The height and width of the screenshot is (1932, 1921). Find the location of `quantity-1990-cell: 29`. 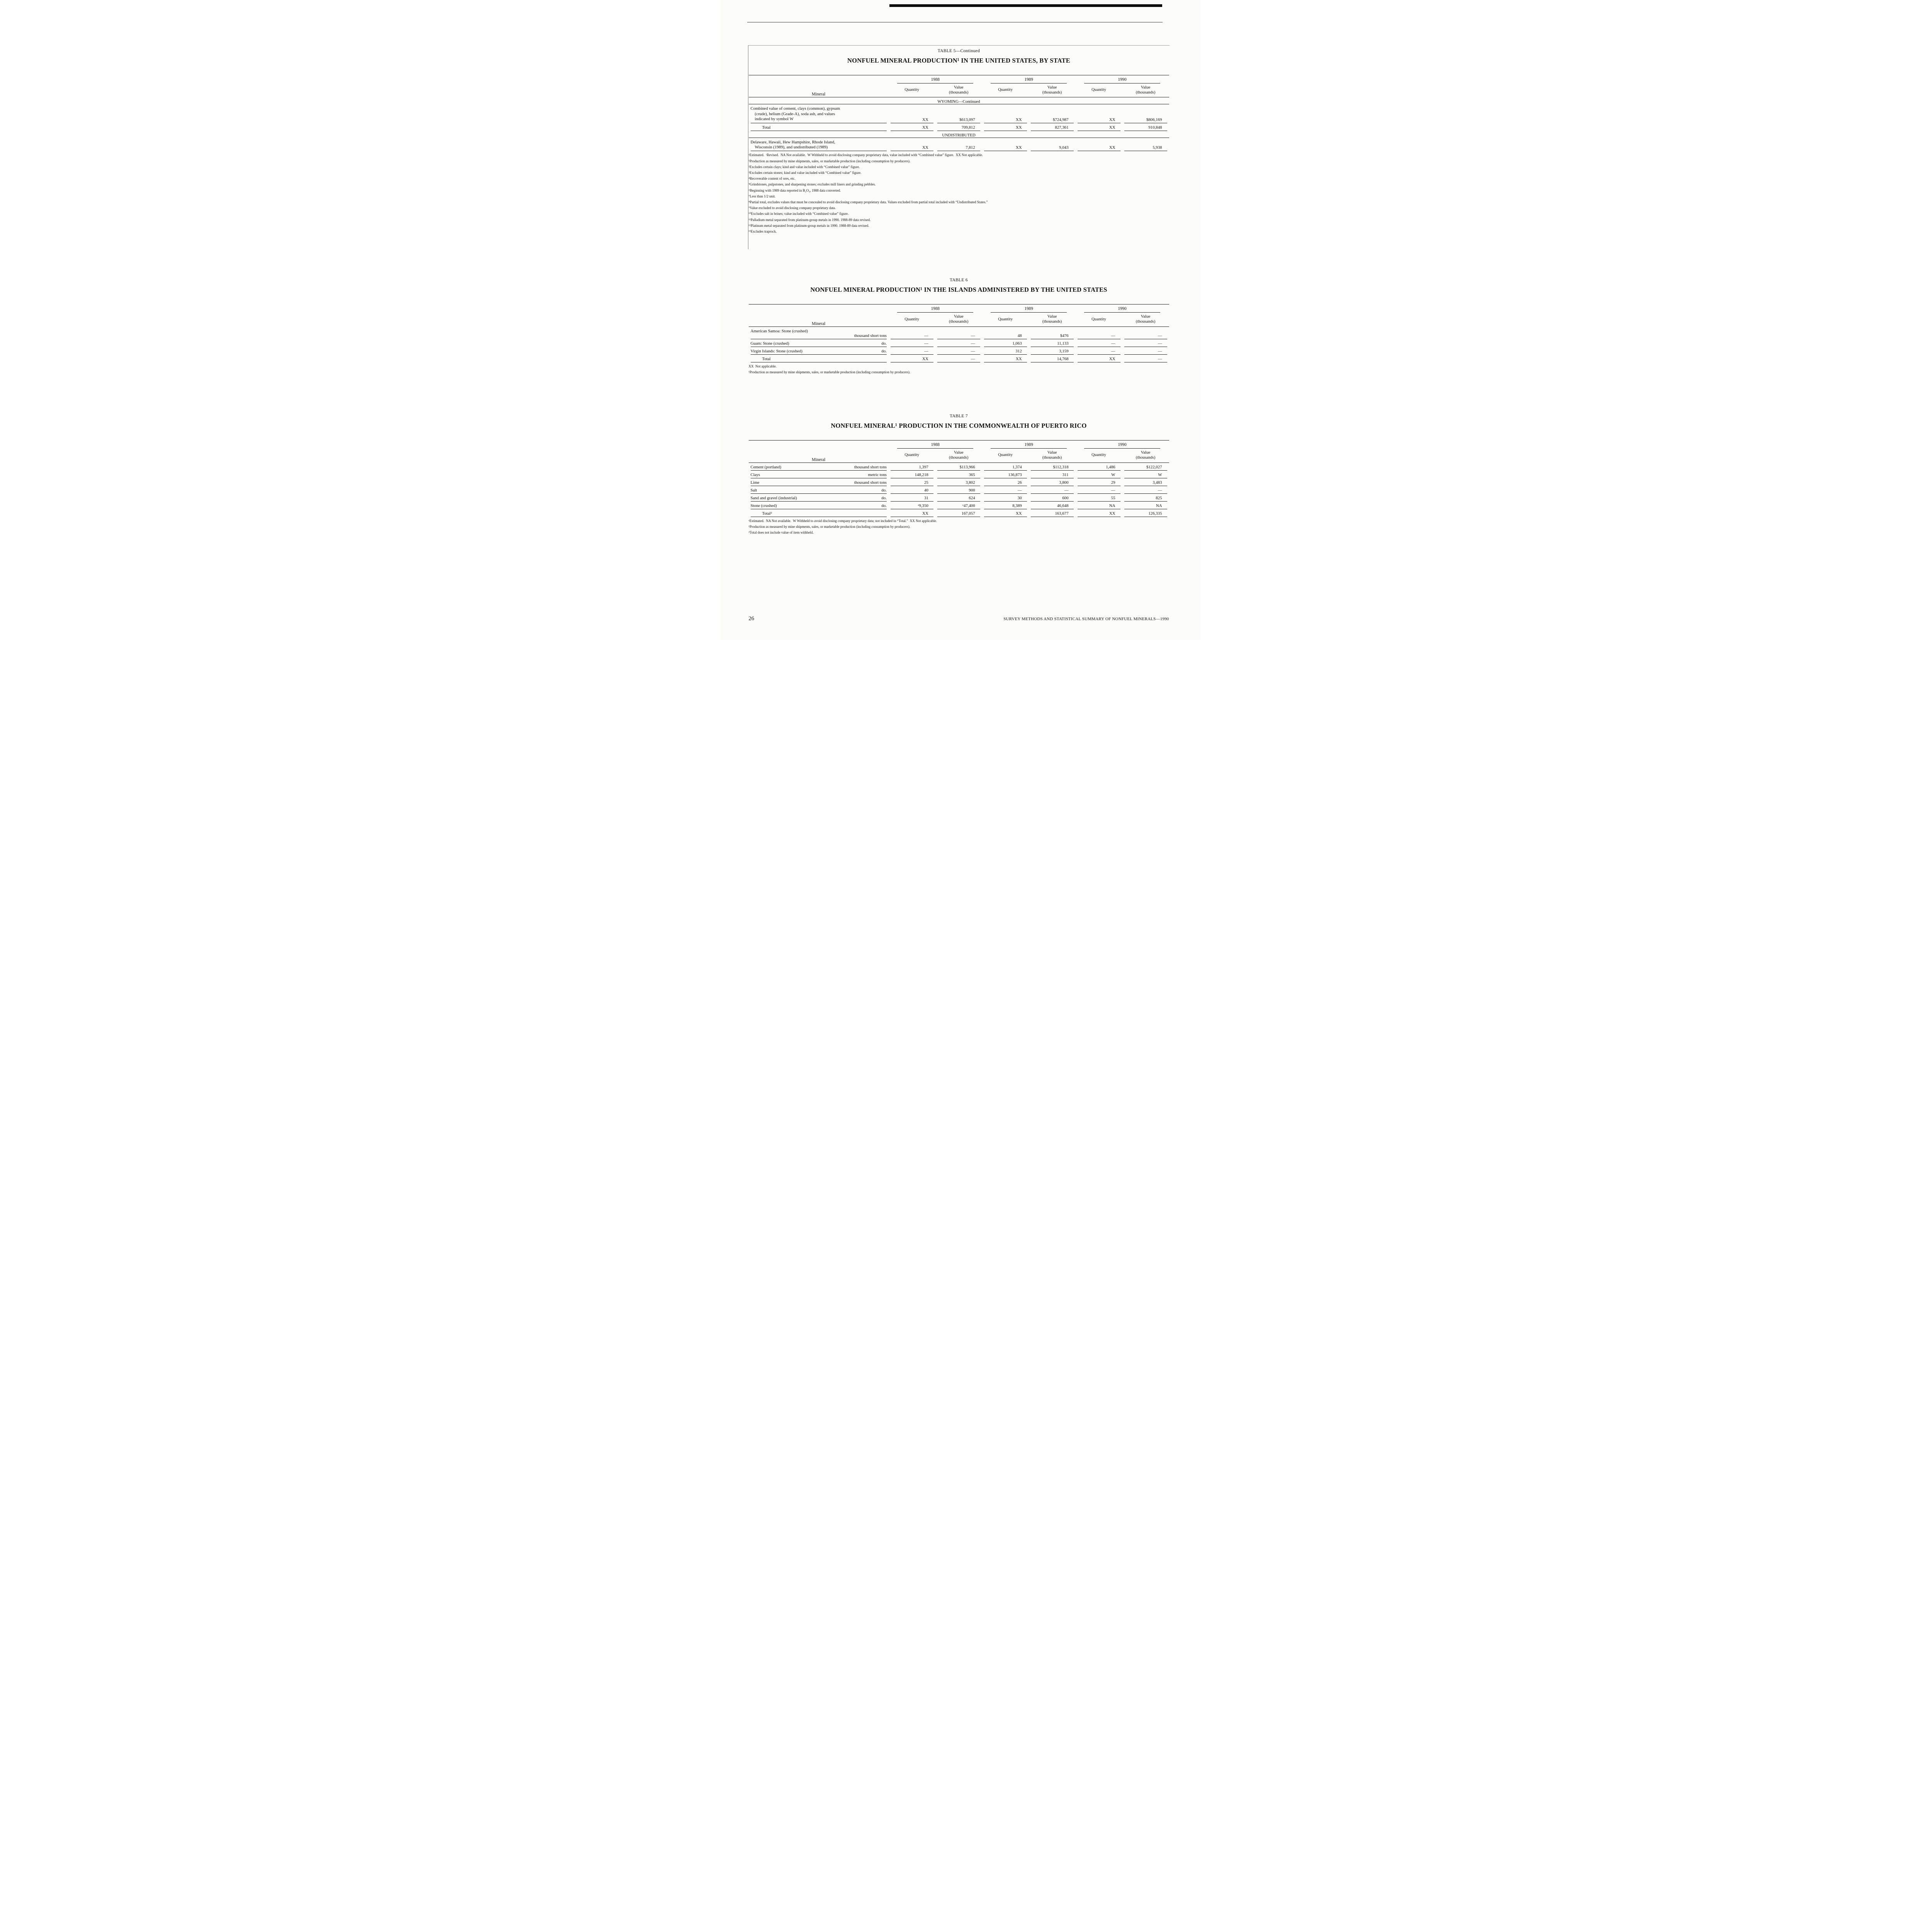

quantity-1990-cell: 29 is located at coordinates (1099, 482).